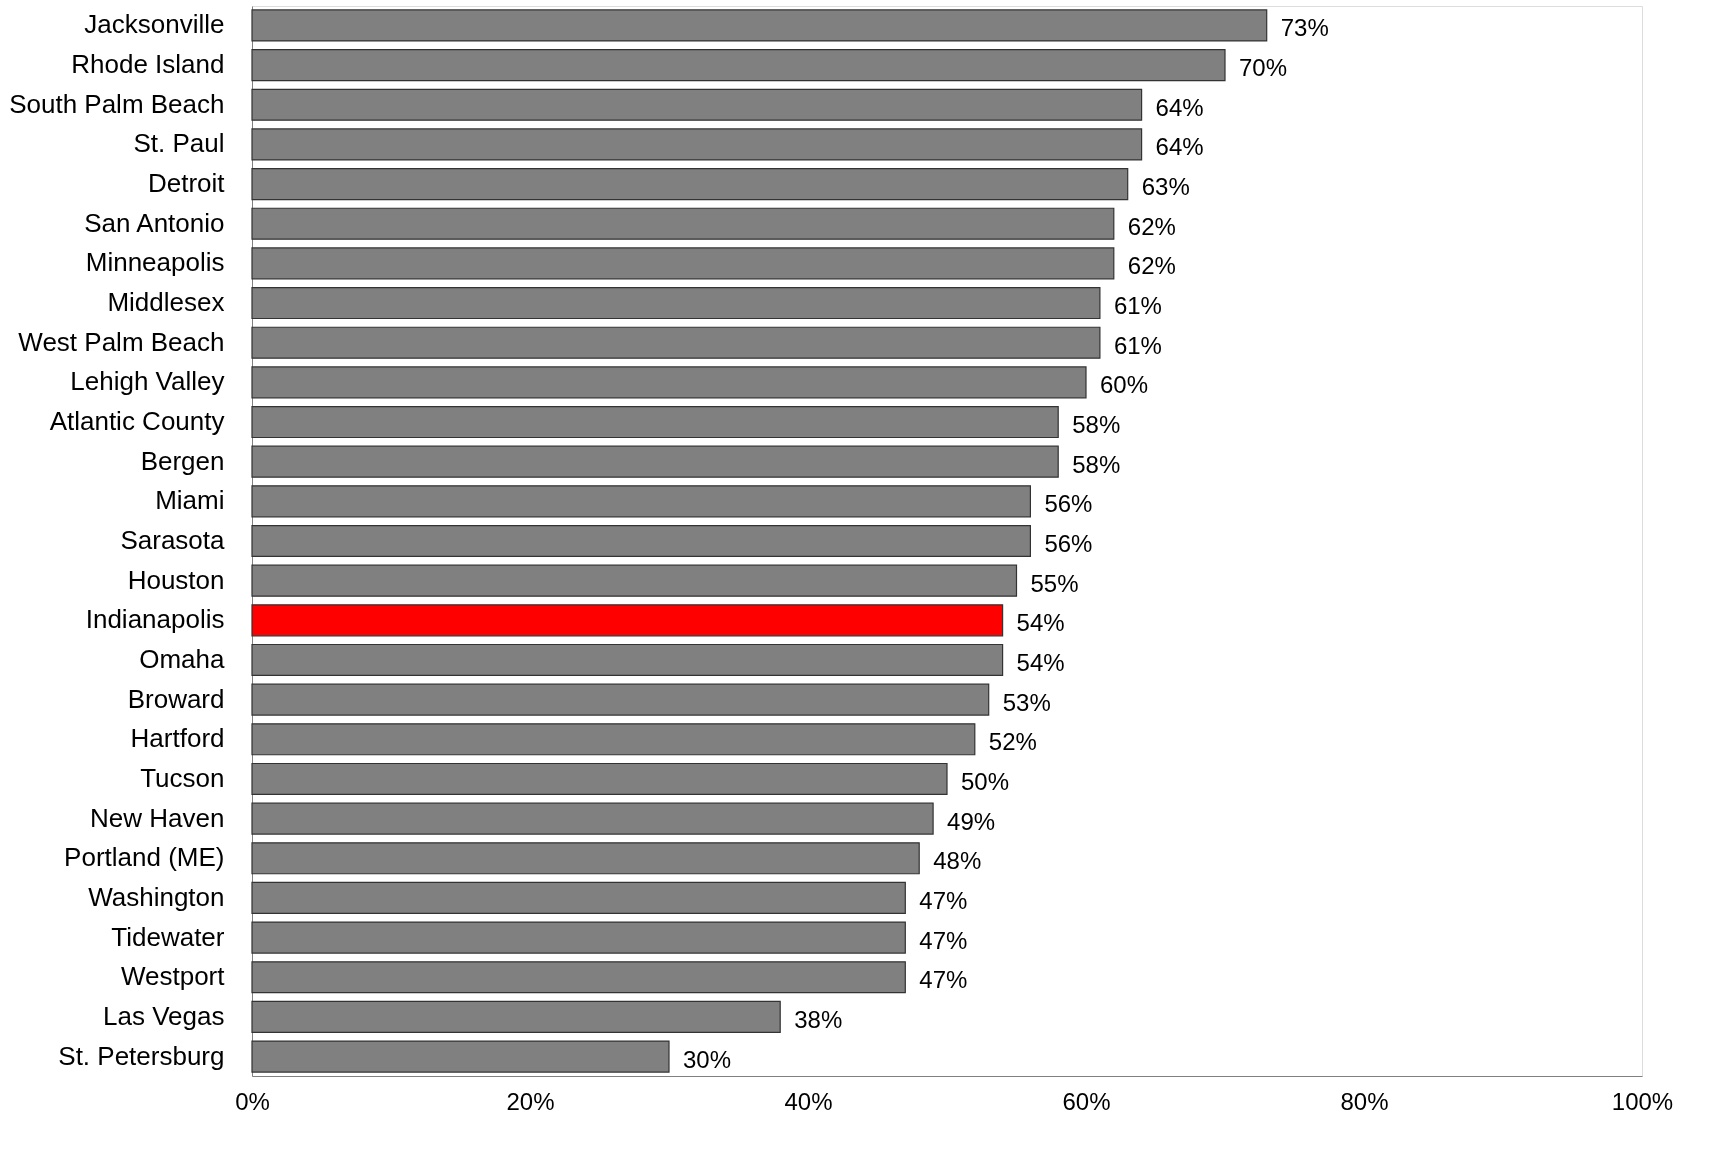  I want to click on data-label: 55%, so click(1054, 583).